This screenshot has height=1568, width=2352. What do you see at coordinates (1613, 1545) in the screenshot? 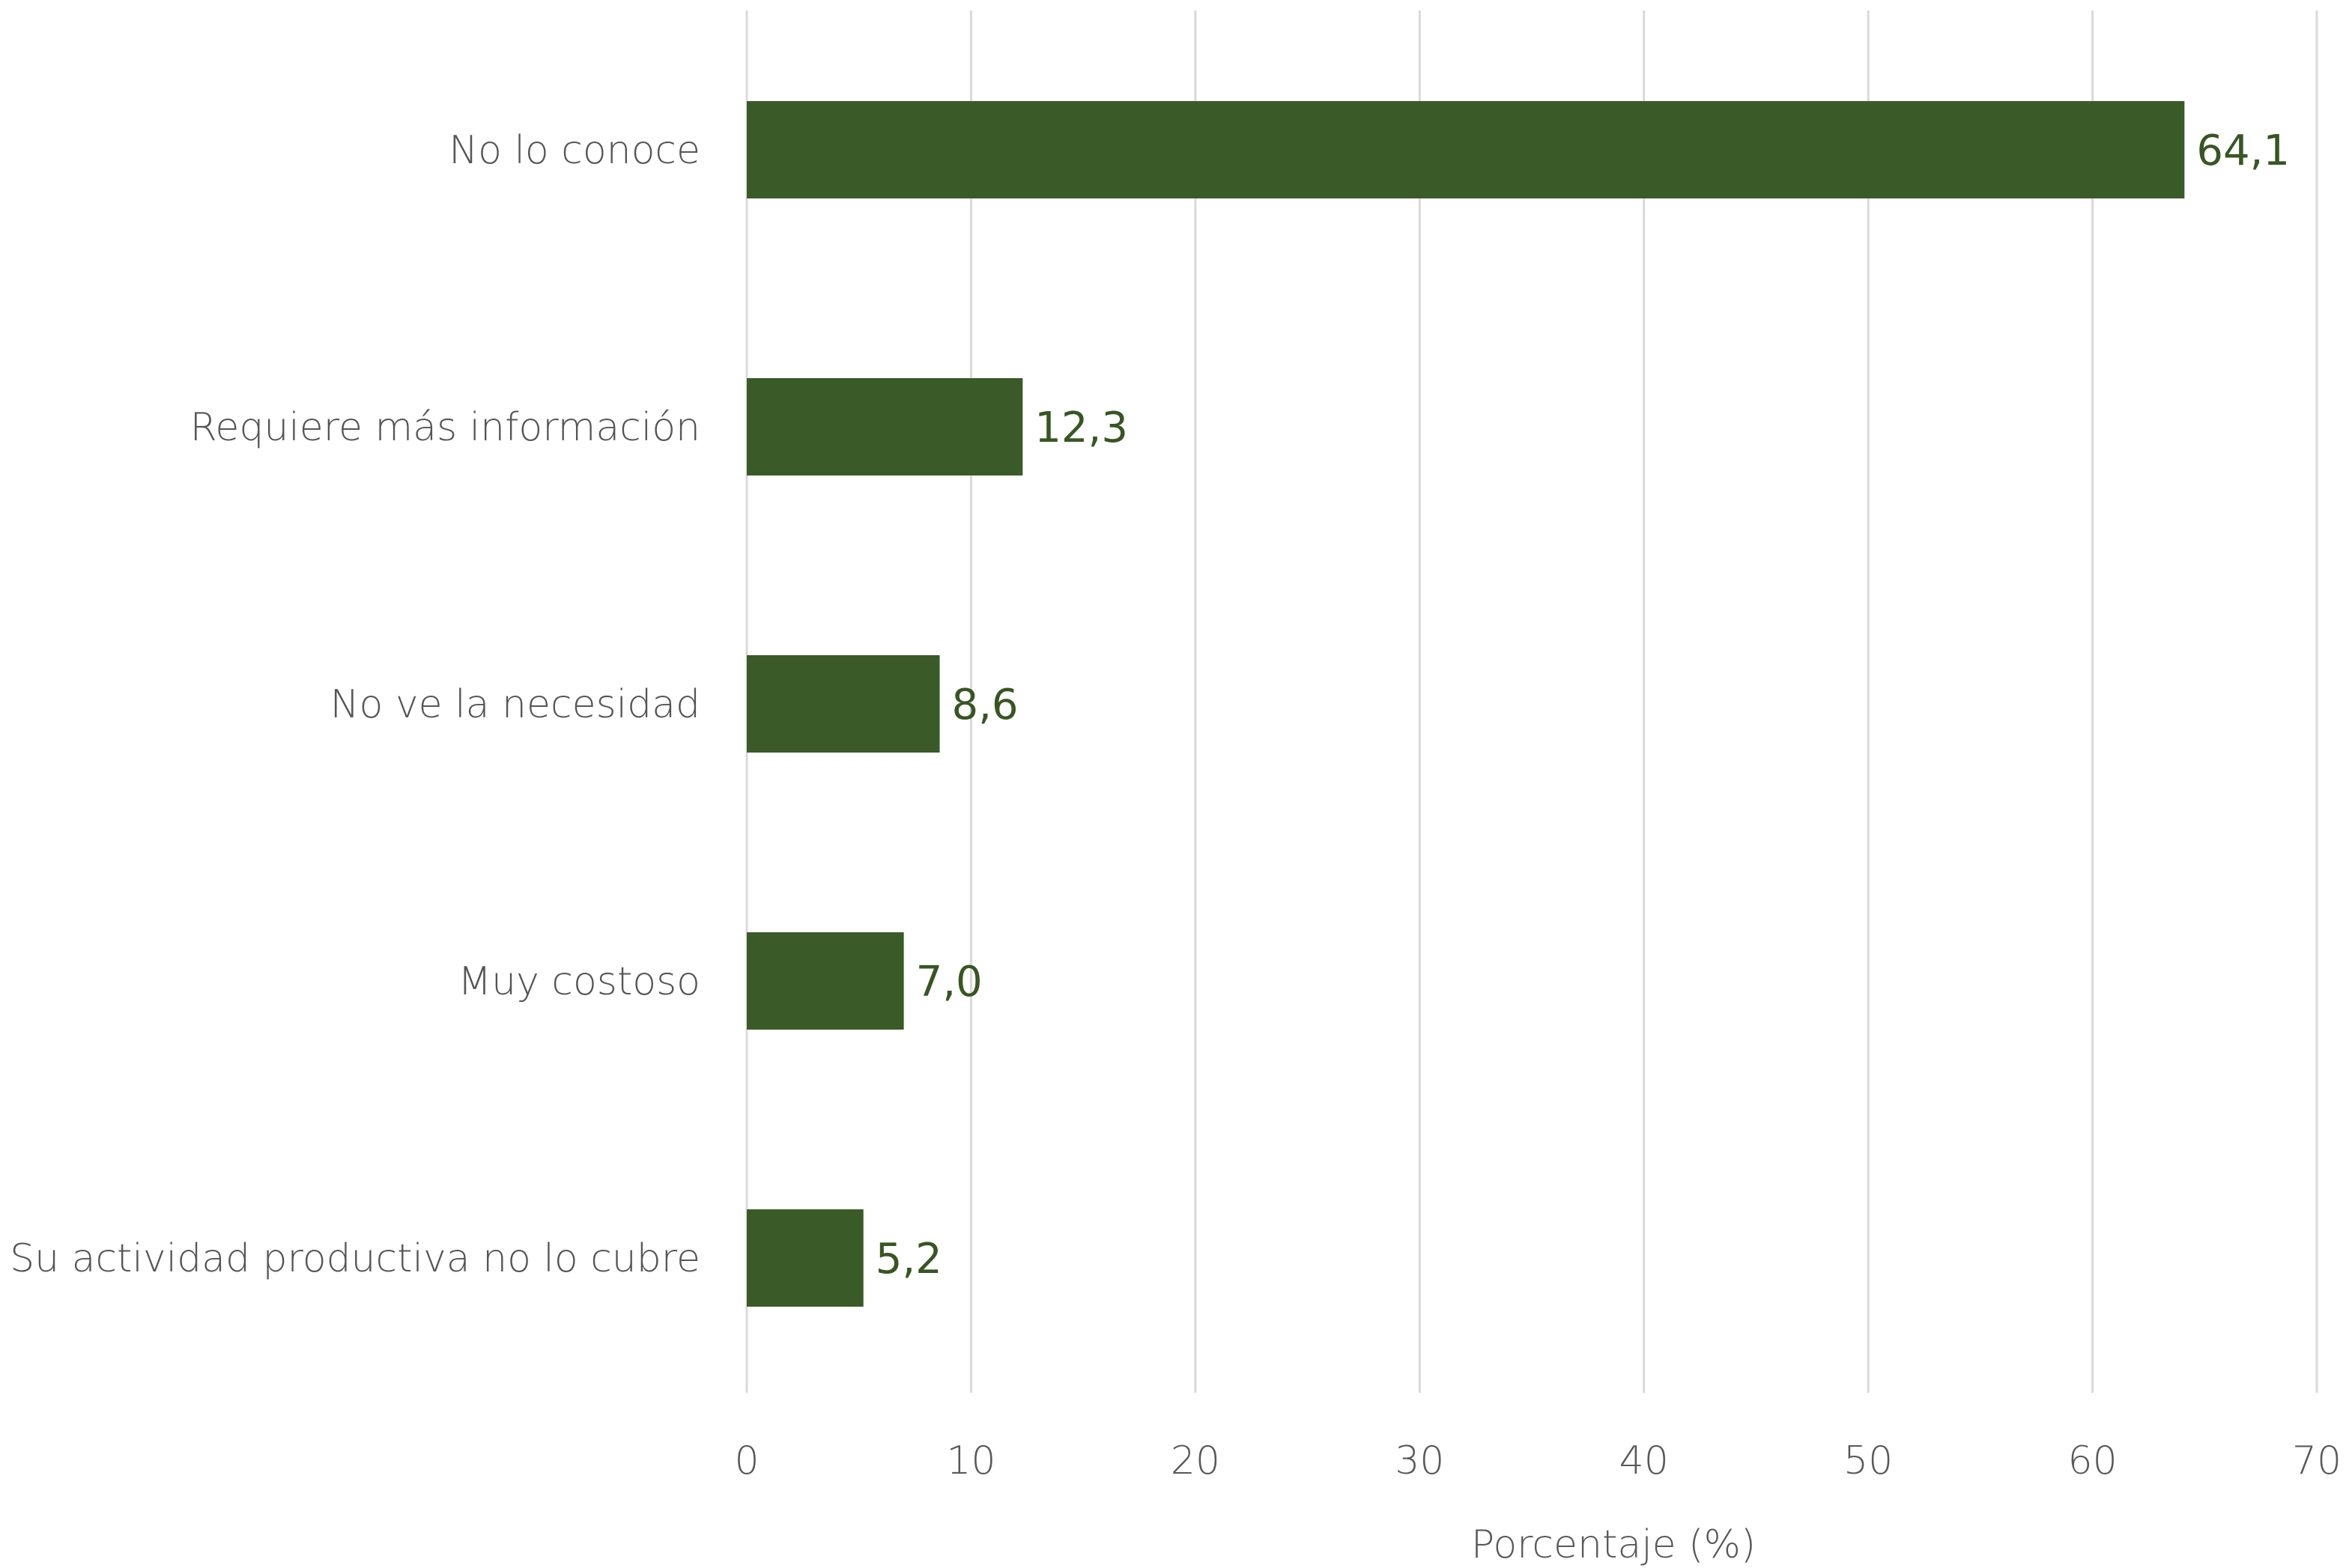
I see `x-axis-title: Porcentaje (%)` at bounding box center [1613, 1545].